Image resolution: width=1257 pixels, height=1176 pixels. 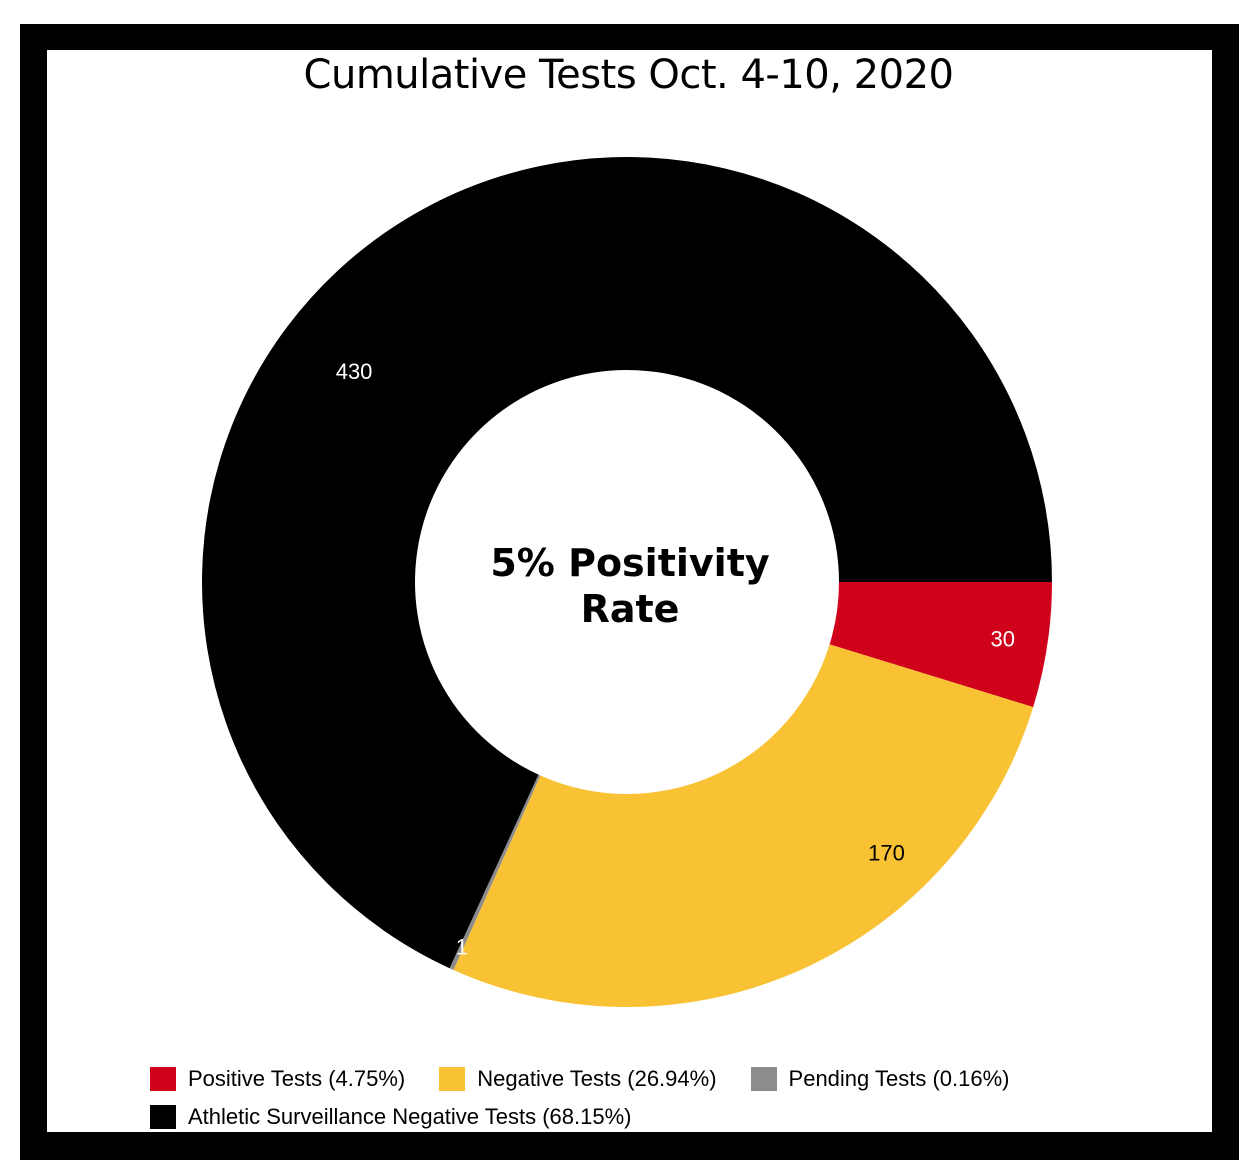 What do you see at coordinates (163, 1079) in the screenshot?
I see `legend-swatch-positive` at bounding box center [163, 1079].